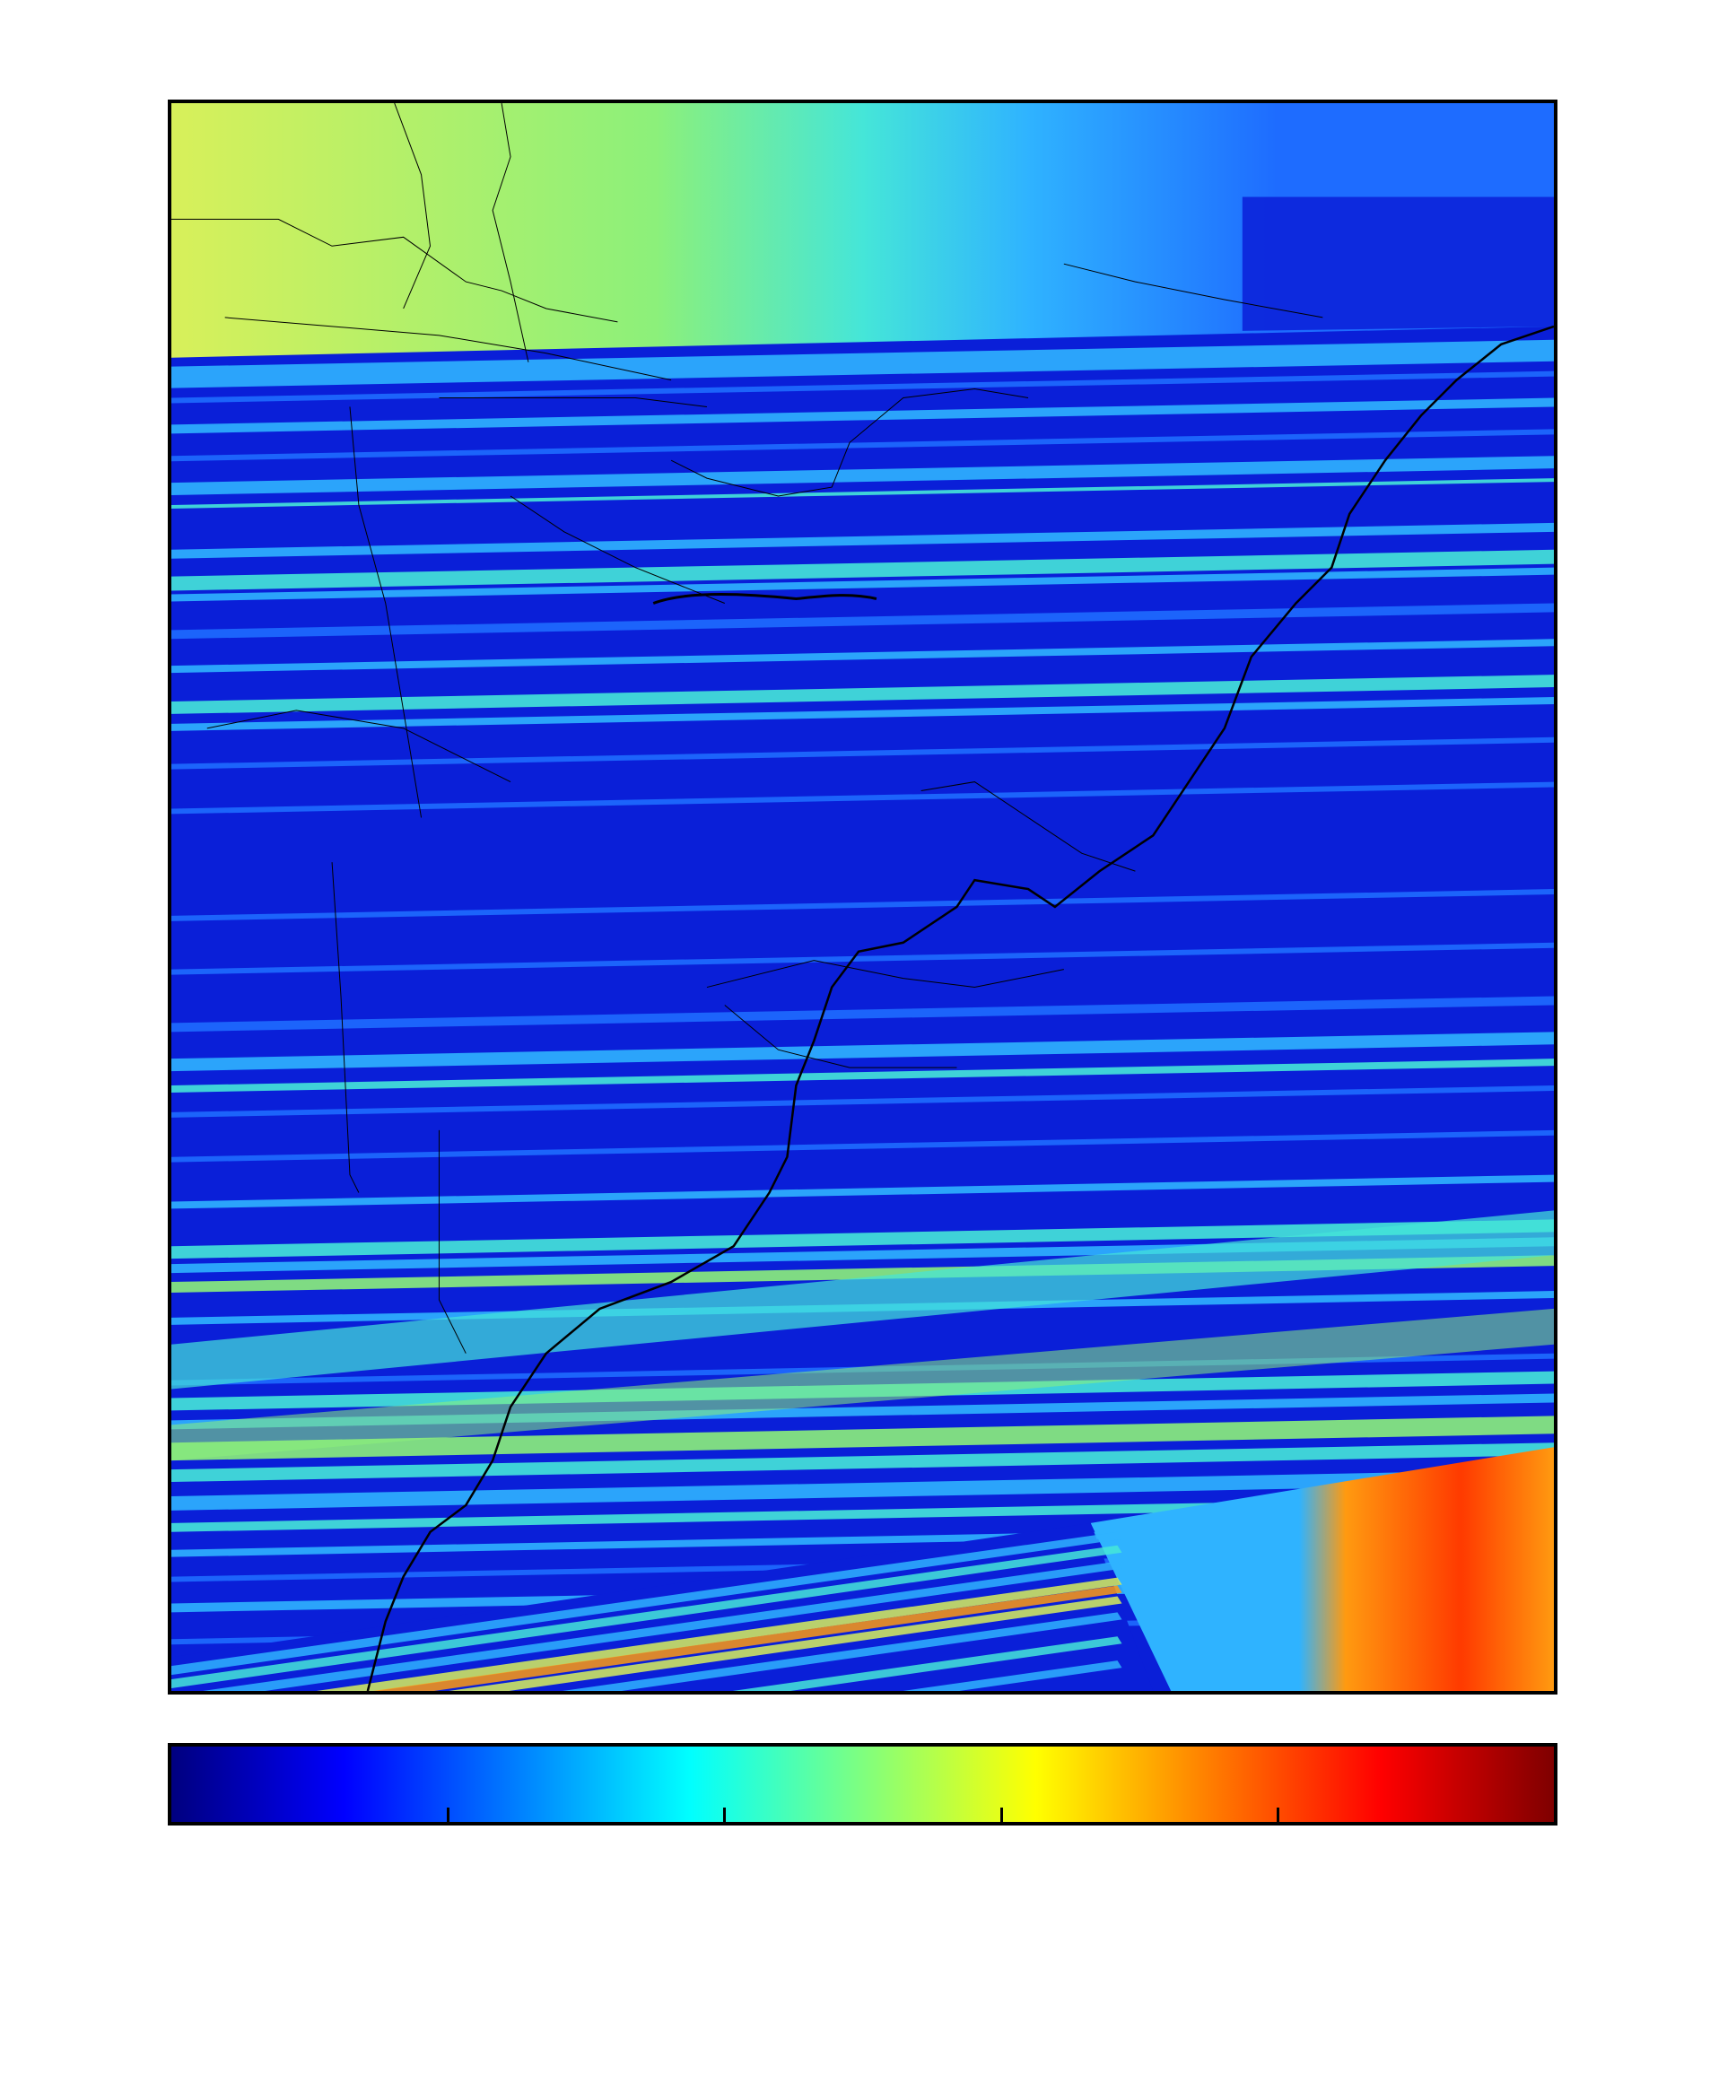 The width and height of the screenshot is (1736, 2100). Describe the element at coordinates (863, 1300) in the screenshot. I see `swath-bottom-cyan` at that location.